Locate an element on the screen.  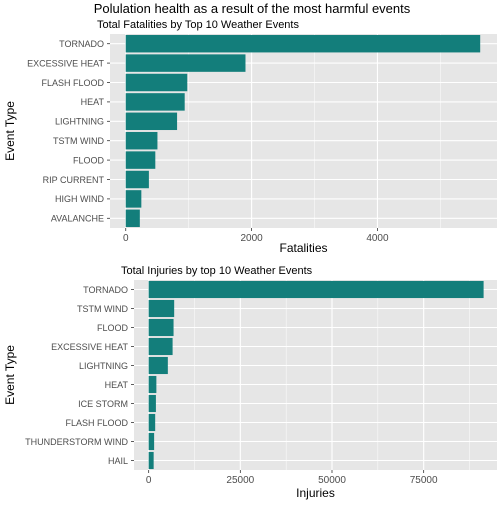
x-tick-label: 4000 is located at coordinates (377, 238).